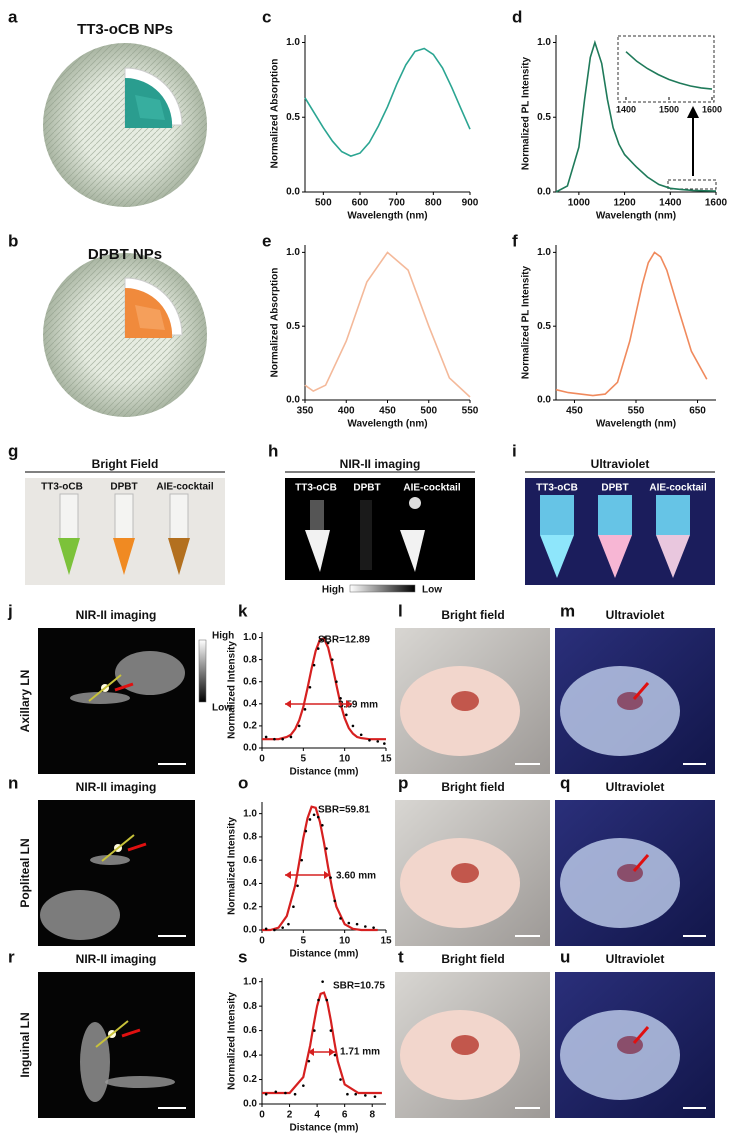 This screenshot has height=1133, width=735. Describe the element at coordinates (344, 640) in the screenshot. I see `sbr-label: SBR=12.89` at that location.